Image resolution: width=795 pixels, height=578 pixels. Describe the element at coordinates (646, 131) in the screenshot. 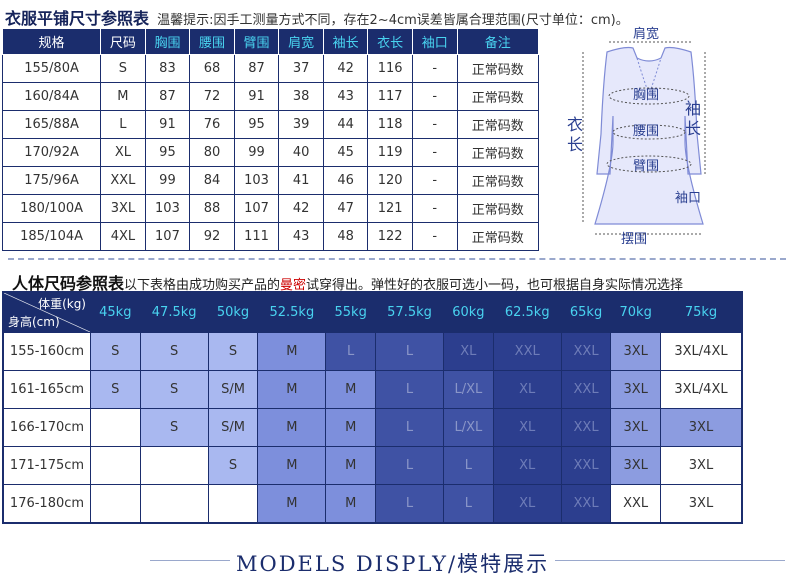

I see `waist-label: 腰围` at that location.